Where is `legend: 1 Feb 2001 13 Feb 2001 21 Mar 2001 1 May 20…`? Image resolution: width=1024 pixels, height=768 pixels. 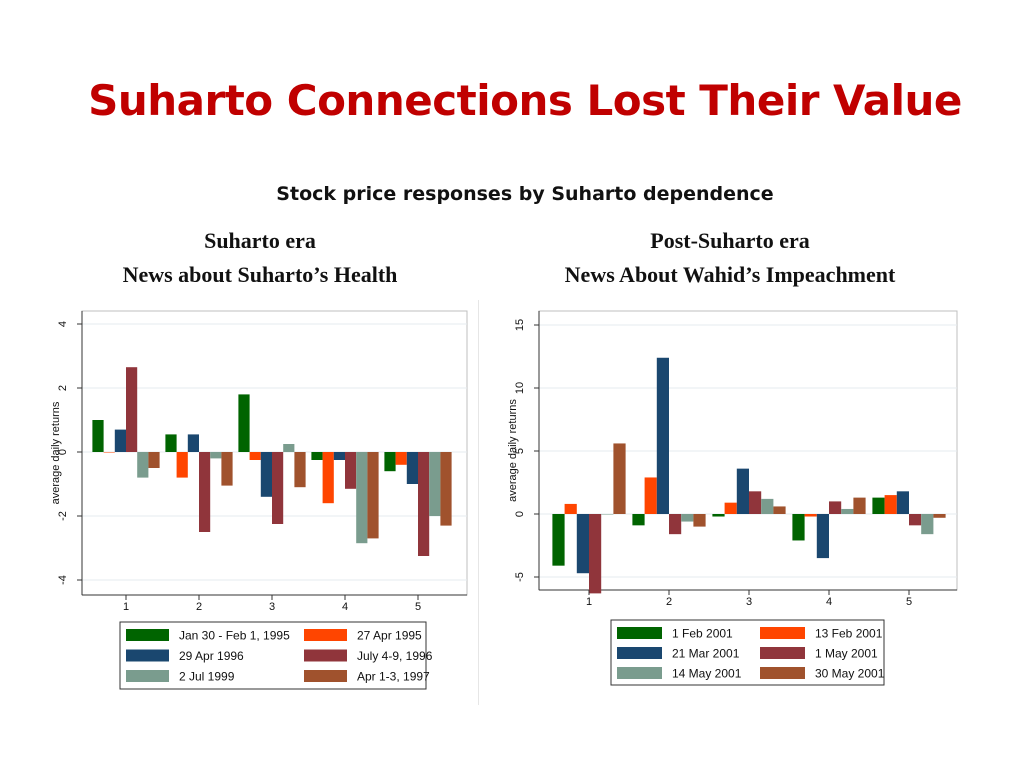
legend: 1 Feb 2001 13 Feb 2001 21 Mar 2001 1 May 20… is located at coordinates (747, 652).